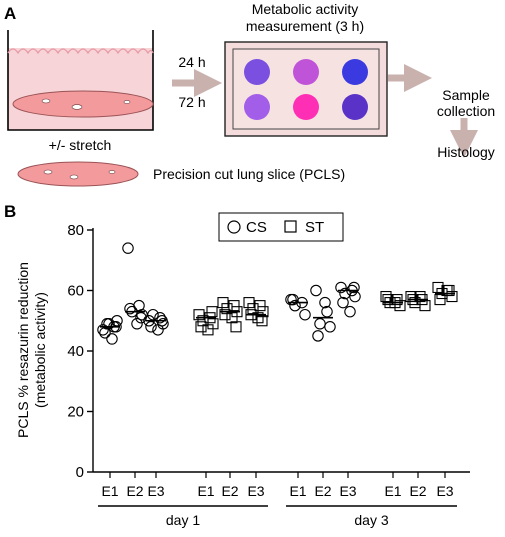 This screenshot has height=537, width=505. Describe the element at coordinates (75, 230) in the screenshot. I see `y-tick-label: 80` at that location.